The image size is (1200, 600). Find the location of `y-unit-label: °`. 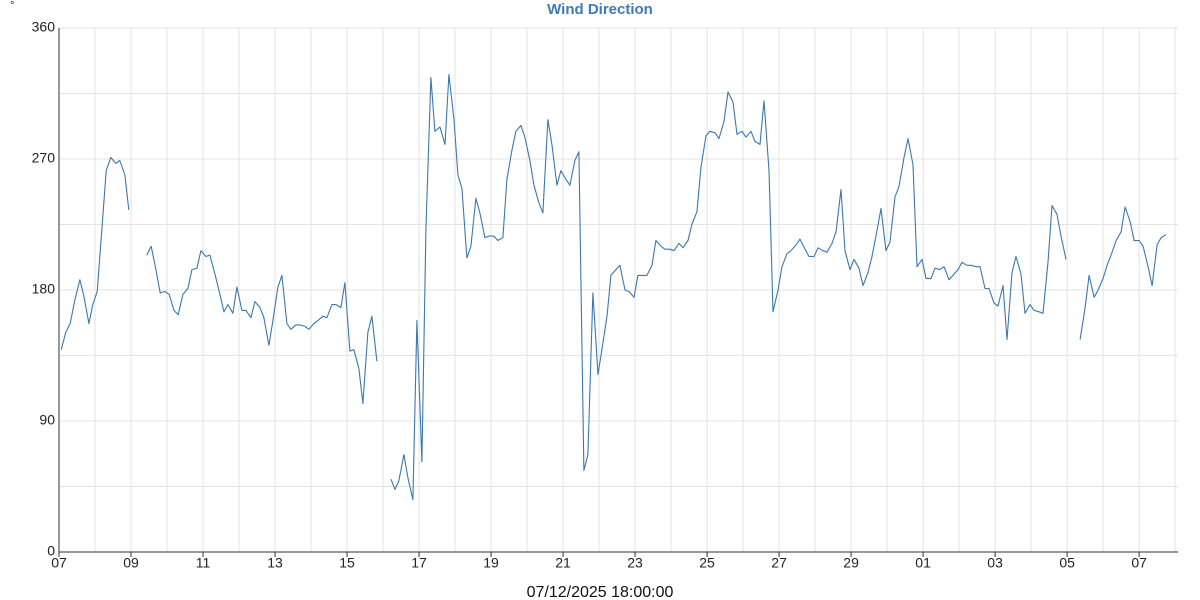

y-unit-label: ° is located at coordinates (12, 6).